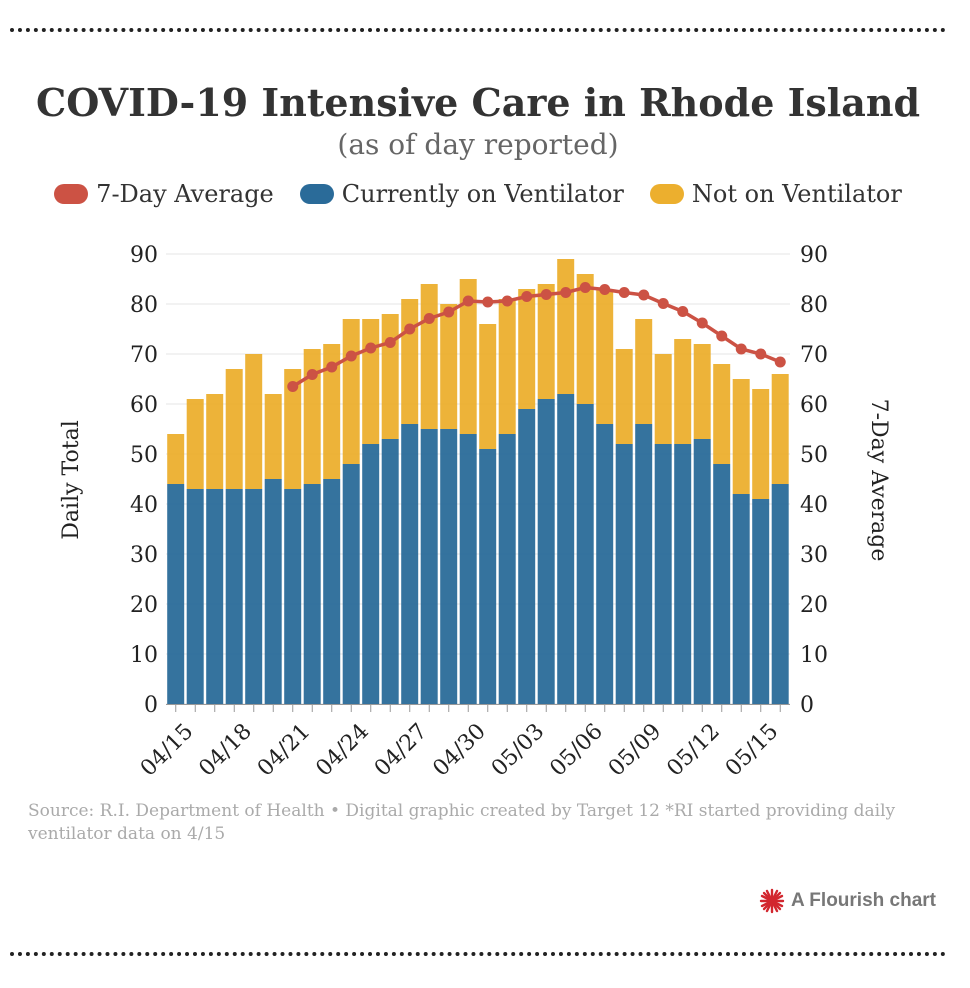 This screenshot has width=970, height=988. I want to click on x-tick-label: 04/30, so click(459, 750).